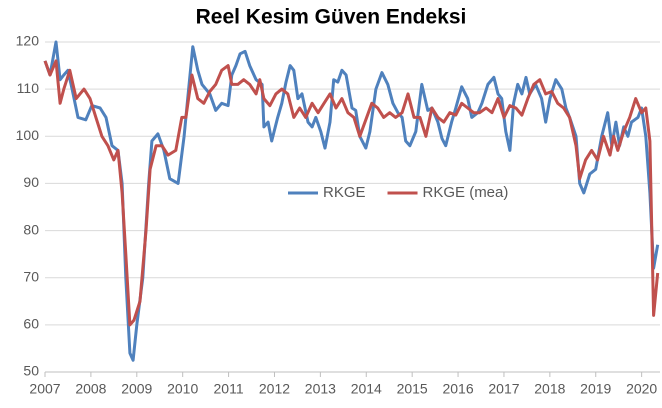 This screenshot has width=662, height=408. Describe the element at coordinates (31, 182) in the screenshot. I see `y-tick-label: 90` at that location.